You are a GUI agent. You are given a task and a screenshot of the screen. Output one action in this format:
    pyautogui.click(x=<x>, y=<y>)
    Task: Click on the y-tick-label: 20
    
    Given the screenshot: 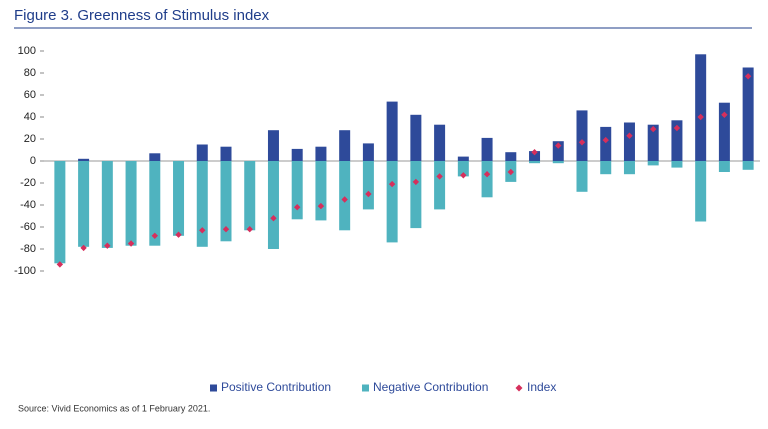 What is the action you would take?
    pyautogui.click(x=30, y=139)
    